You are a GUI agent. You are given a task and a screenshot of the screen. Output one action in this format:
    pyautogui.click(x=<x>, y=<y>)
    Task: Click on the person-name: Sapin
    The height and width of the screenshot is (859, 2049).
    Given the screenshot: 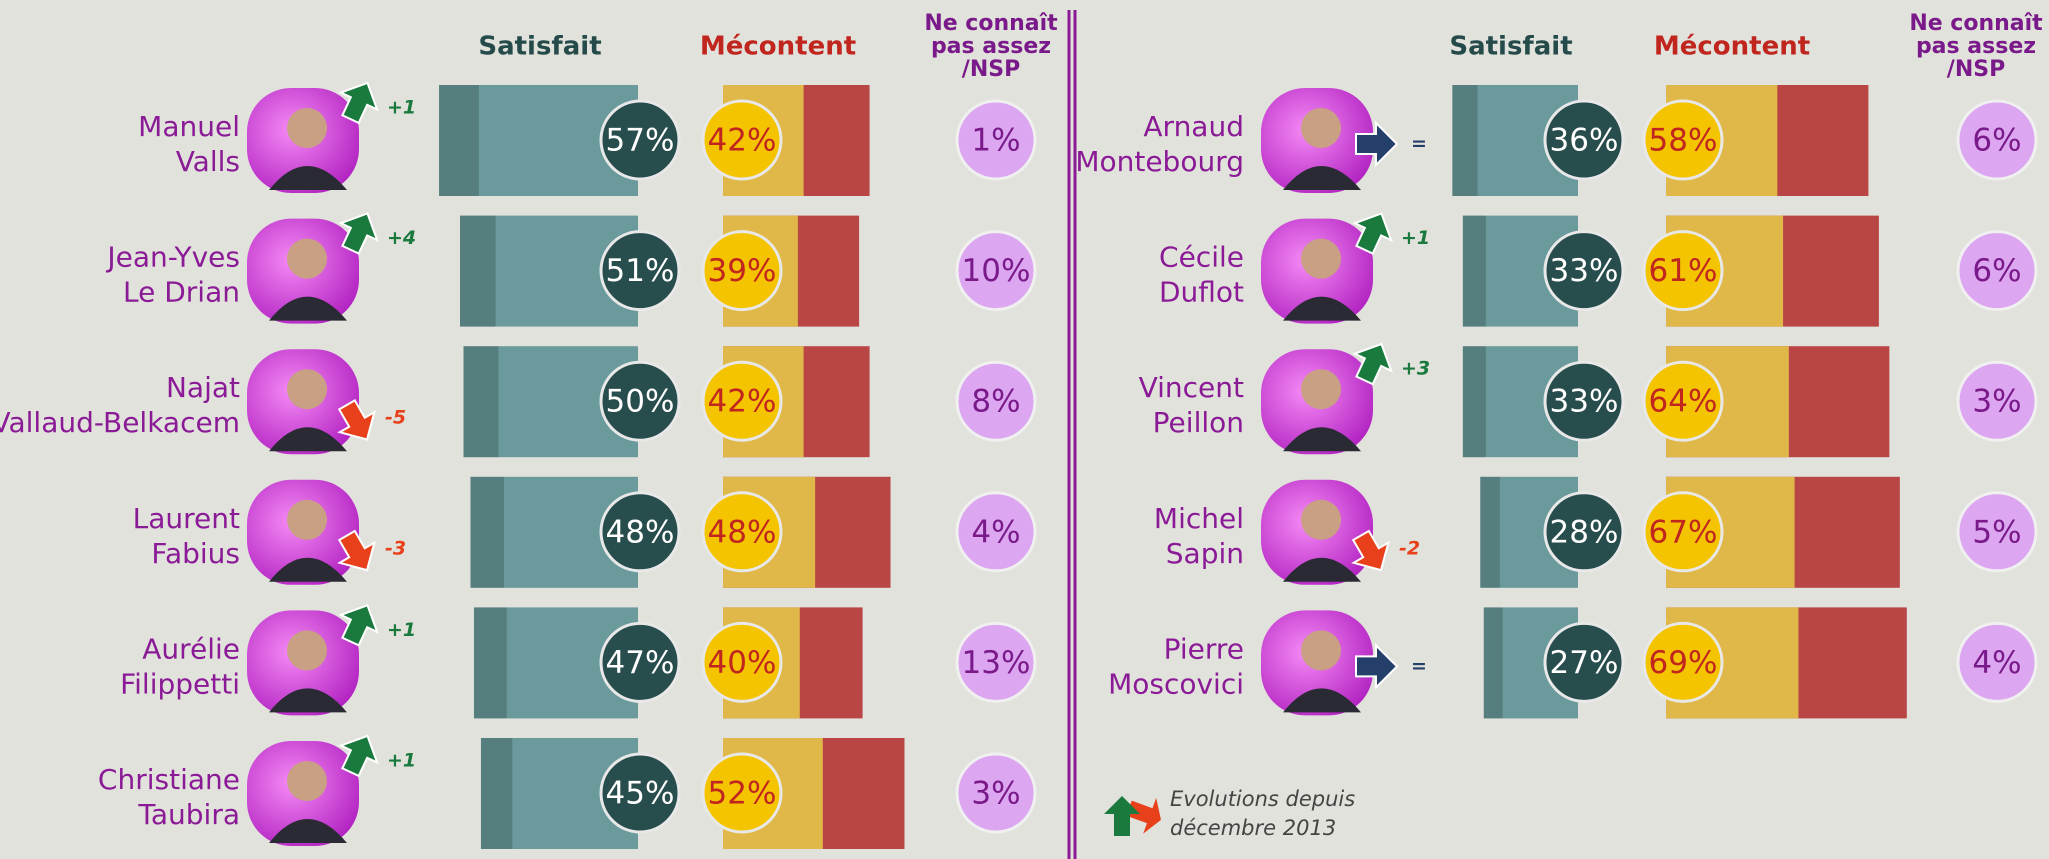 What is the action you would take?
    pyautogui.click(x=1205, y=553)
    